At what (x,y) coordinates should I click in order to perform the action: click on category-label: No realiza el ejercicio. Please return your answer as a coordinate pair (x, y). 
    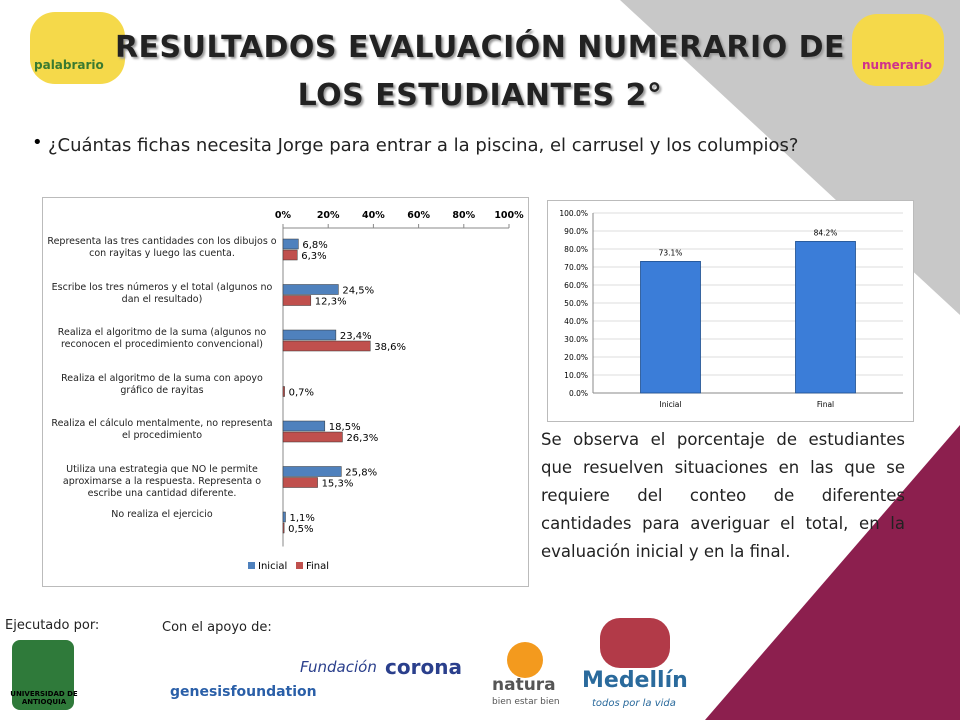
    Looking at the image, I should click on (162, 514).